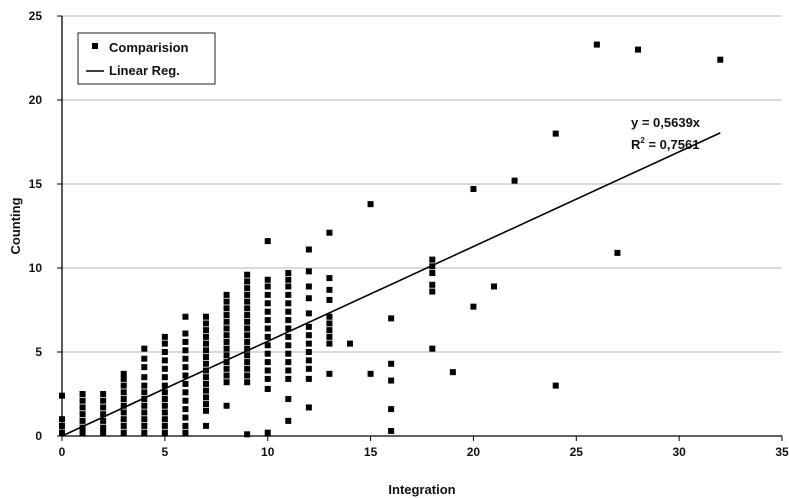  What do you see at coordinates (672, 144) in the screenshot?
I see `r-squared-value: = 0,7561` at bounding box center [672, 144].